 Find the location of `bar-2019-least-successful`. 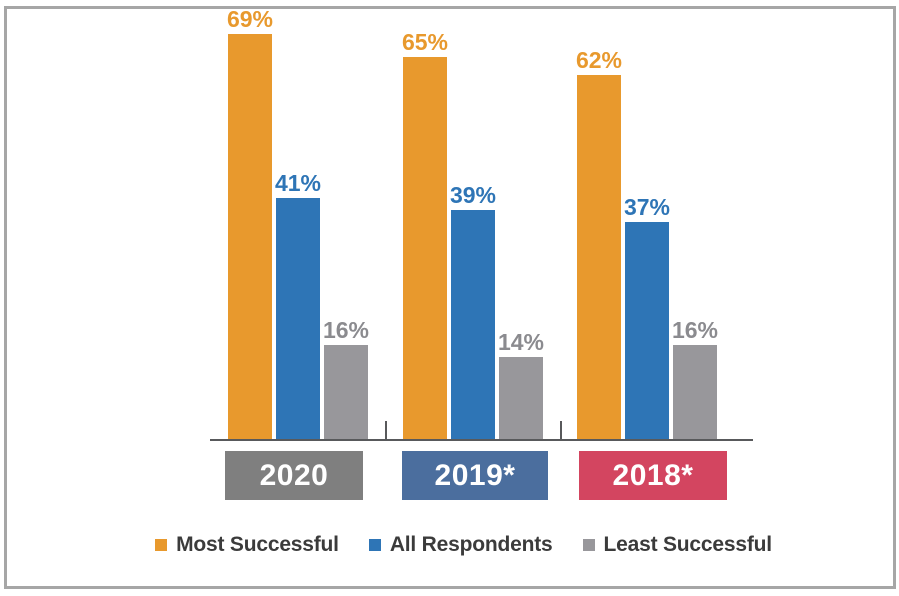

bar-2019-least-successful is located at coordinates (521, 398).